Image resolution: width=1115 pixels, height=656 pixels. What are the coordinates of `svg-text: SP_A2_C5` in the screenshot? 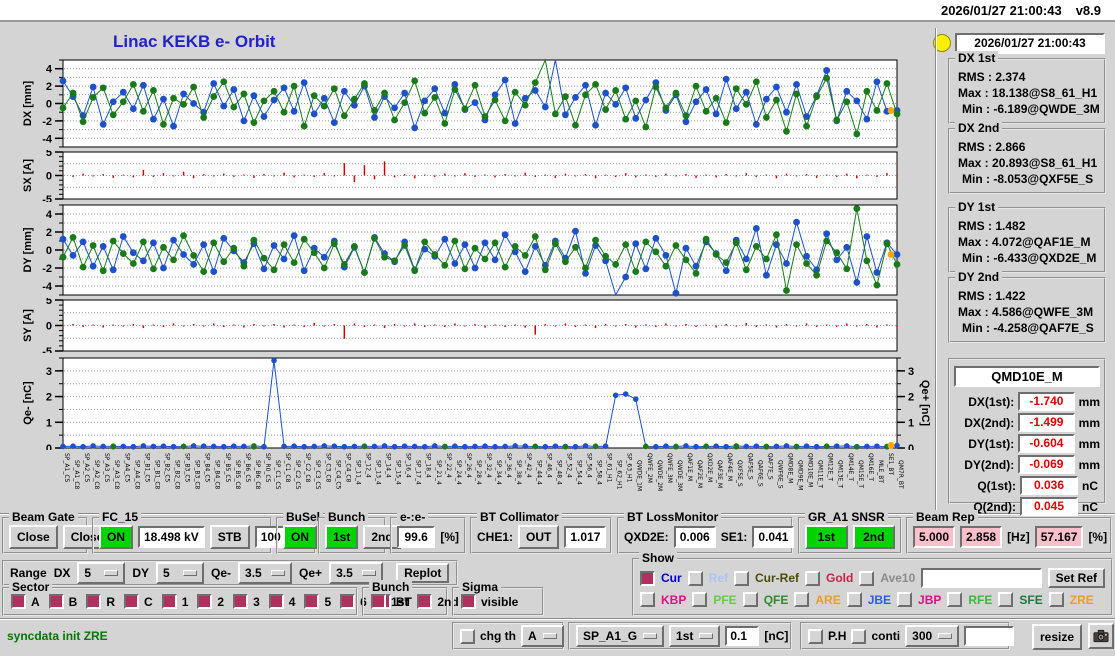 It's located at (86, 468).